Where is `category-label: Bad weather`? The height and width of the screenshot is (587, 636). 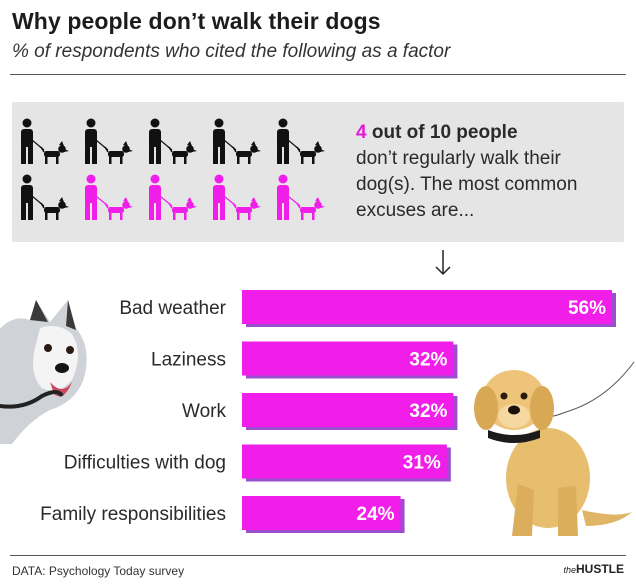
category-label: Bad weather is located at coordinates (172, 308).